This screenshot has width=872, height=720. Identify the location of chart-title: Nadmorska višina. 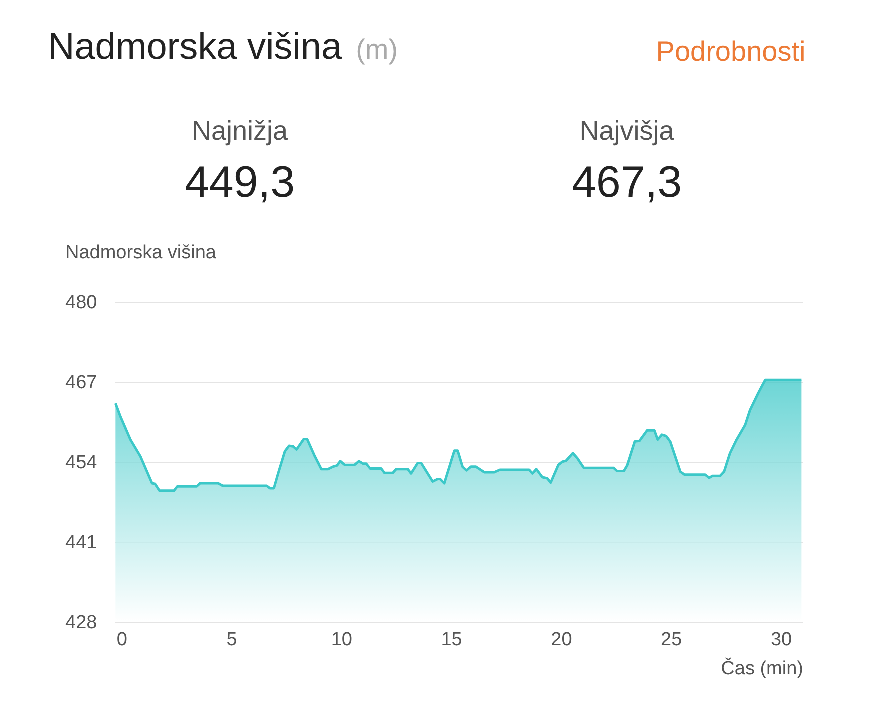
(195, 46).